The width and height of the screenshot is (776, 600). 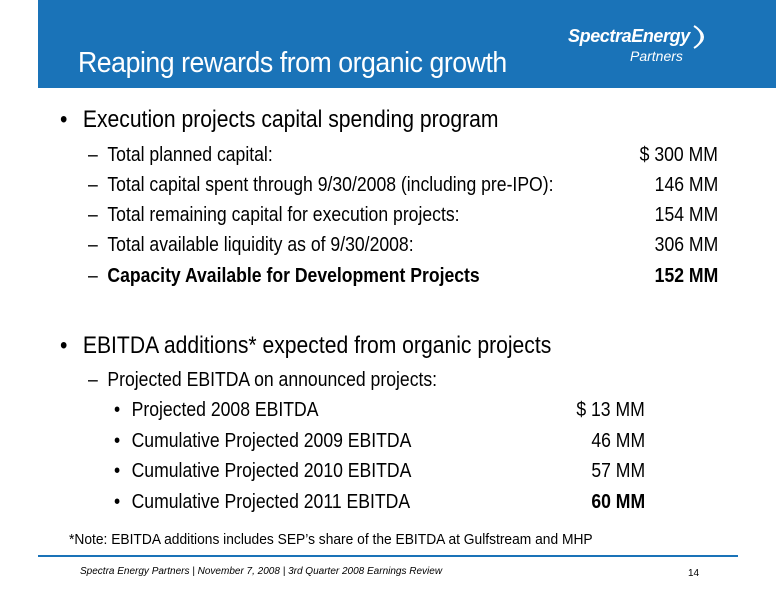 What do you see at coordinates (686, 276) in the screenshot?
I see `list-item-value: 152 MM` at bounding box center [686, 276].